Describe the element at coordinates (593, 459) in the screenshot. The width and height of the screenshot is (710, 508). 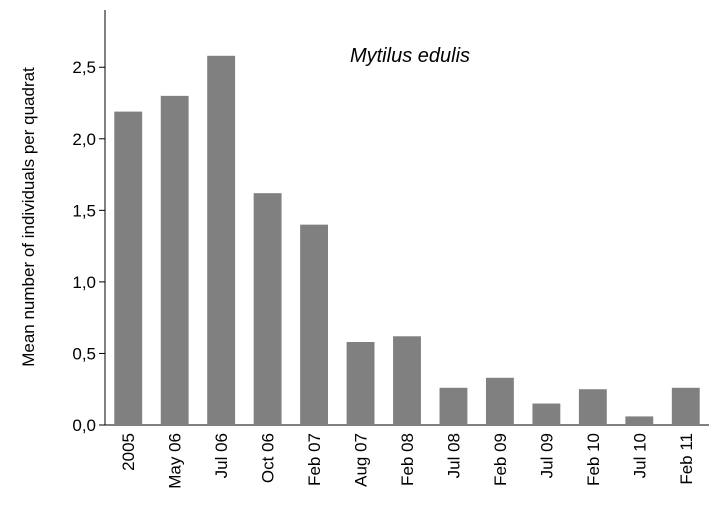
I see `x-tick-label: Feb 10` at that location.